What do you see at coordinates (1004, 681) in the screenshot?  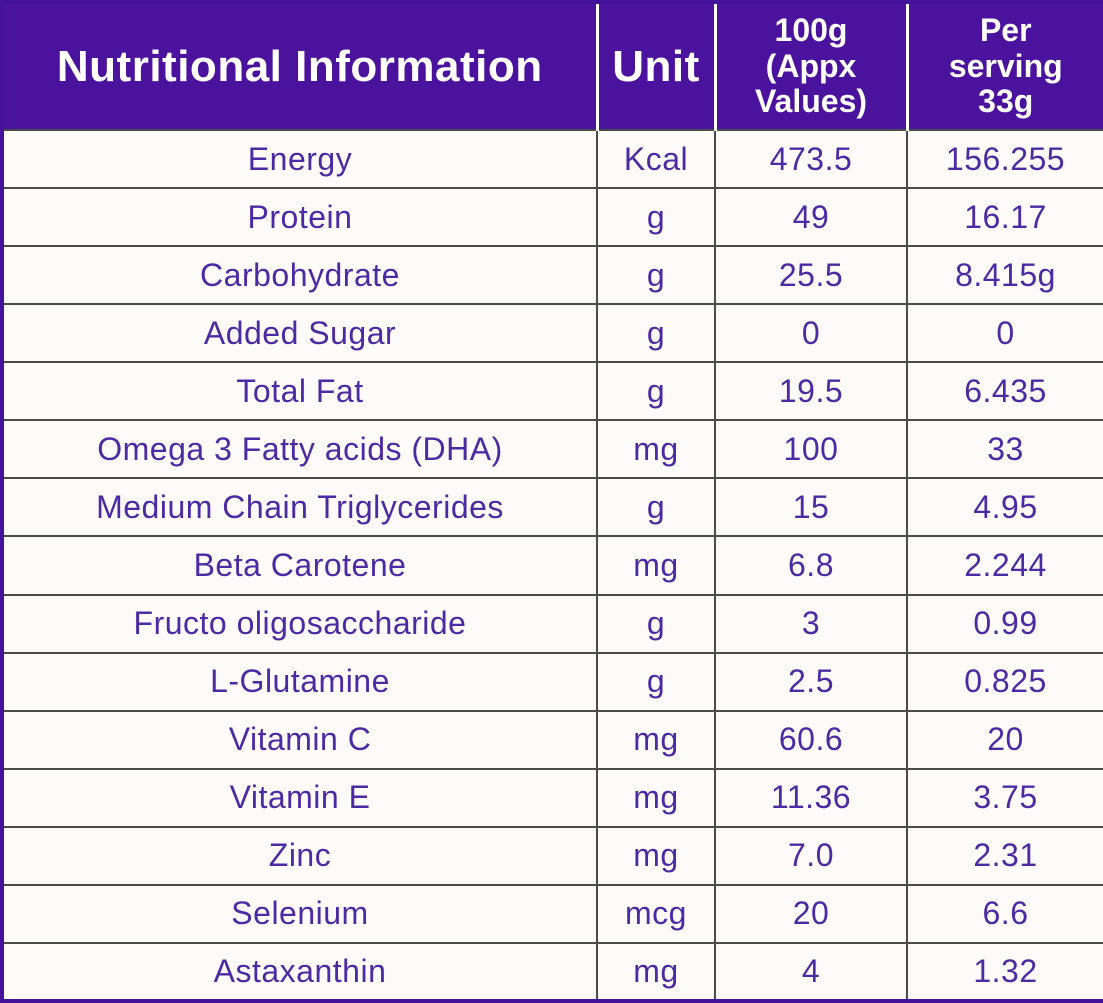 I see `value-per-serving: 0.825` at bounding box center [1004, 681].